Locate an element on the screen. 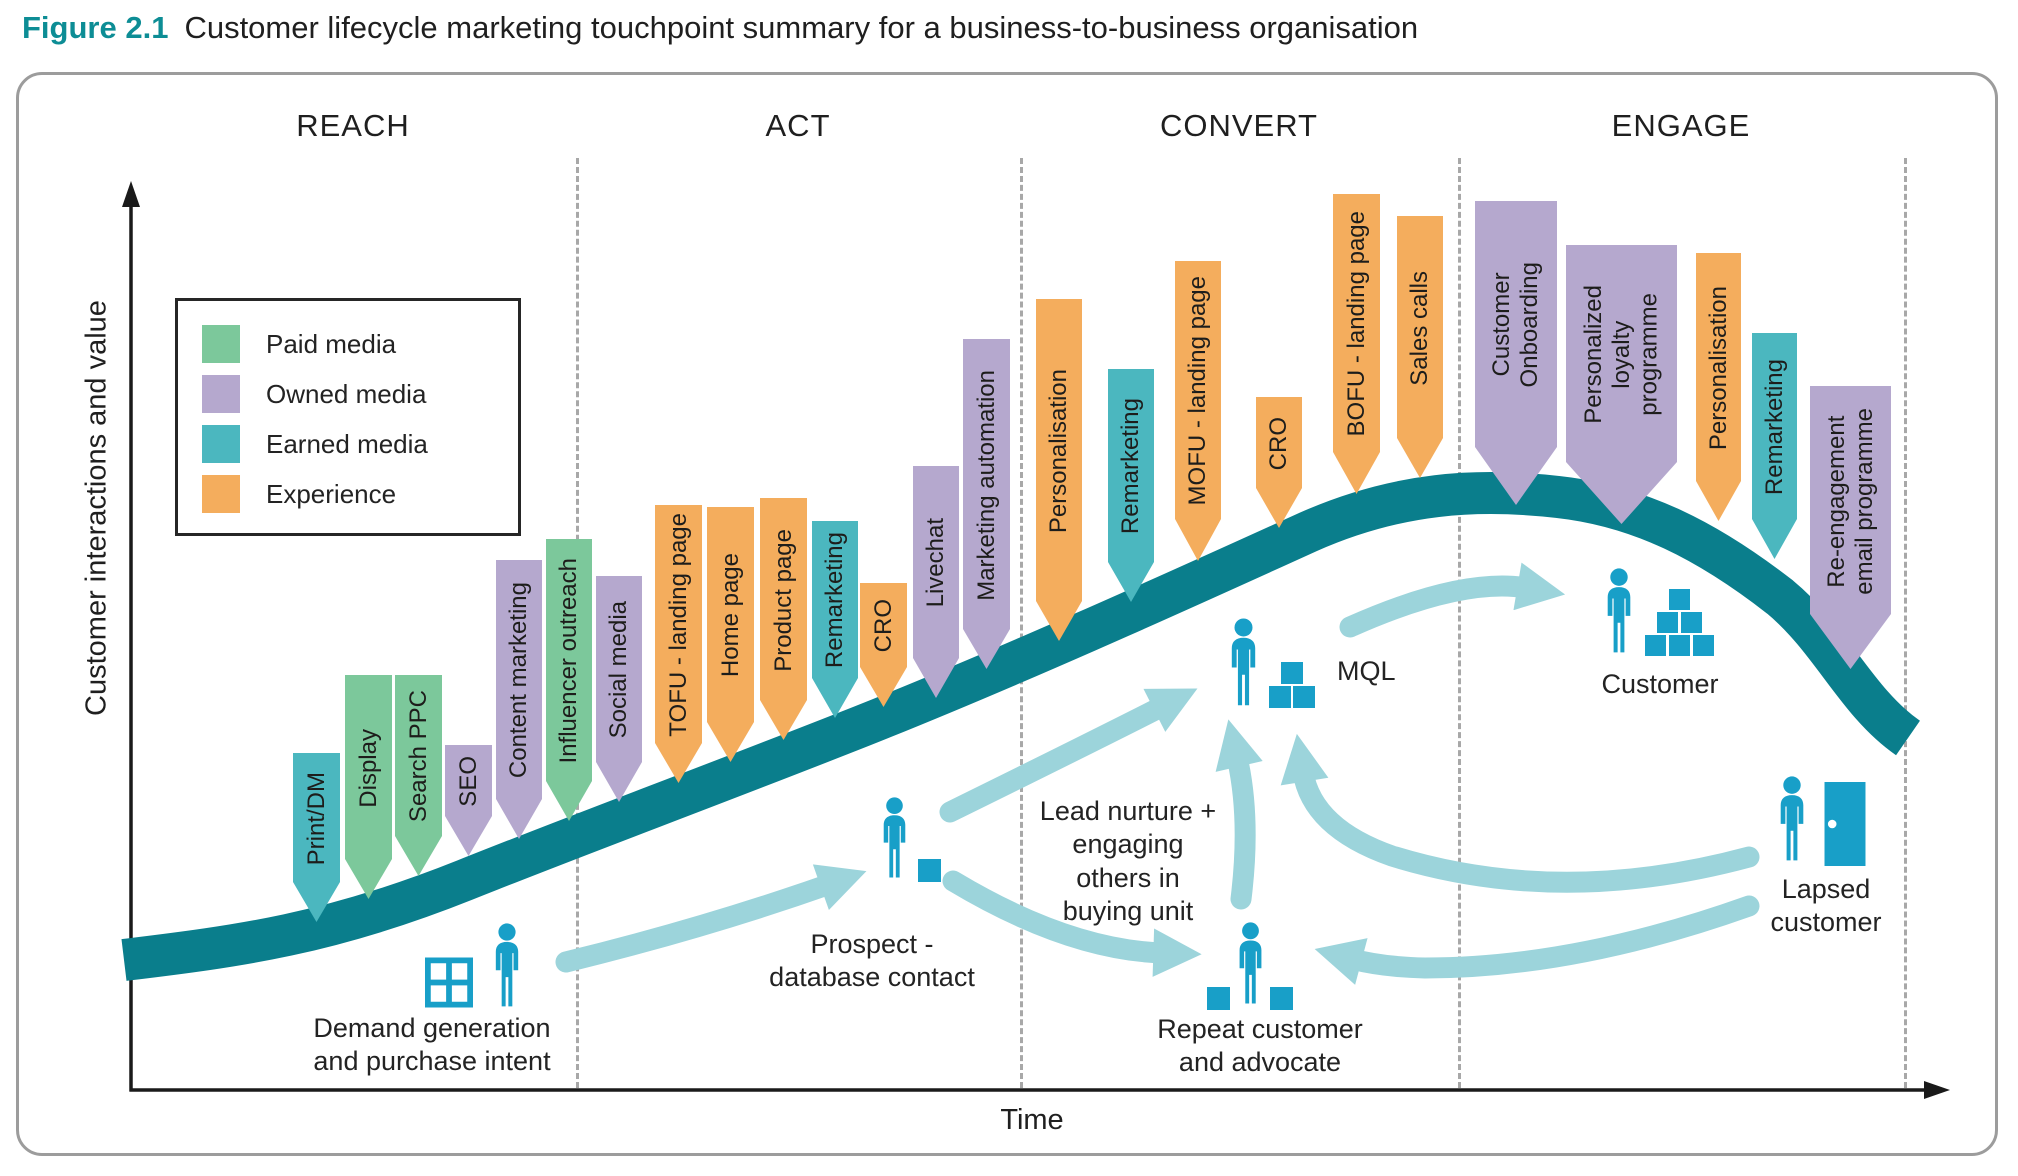  touchpoint-label: Sales calls is located at coordinates (1420, 328).